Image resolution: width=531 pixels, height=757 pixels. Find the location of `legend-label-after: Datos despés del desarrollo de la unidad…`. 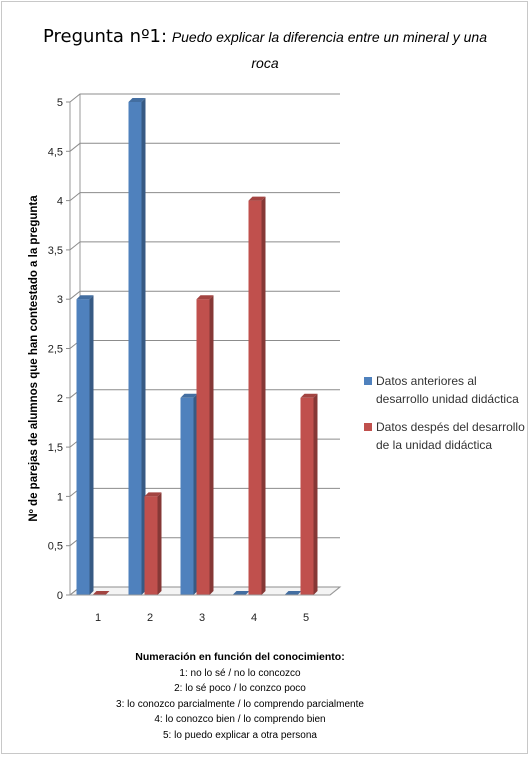

legend-label-after: Datos despés del desarrollo de la unidad… is located at coordinates (450, 436).